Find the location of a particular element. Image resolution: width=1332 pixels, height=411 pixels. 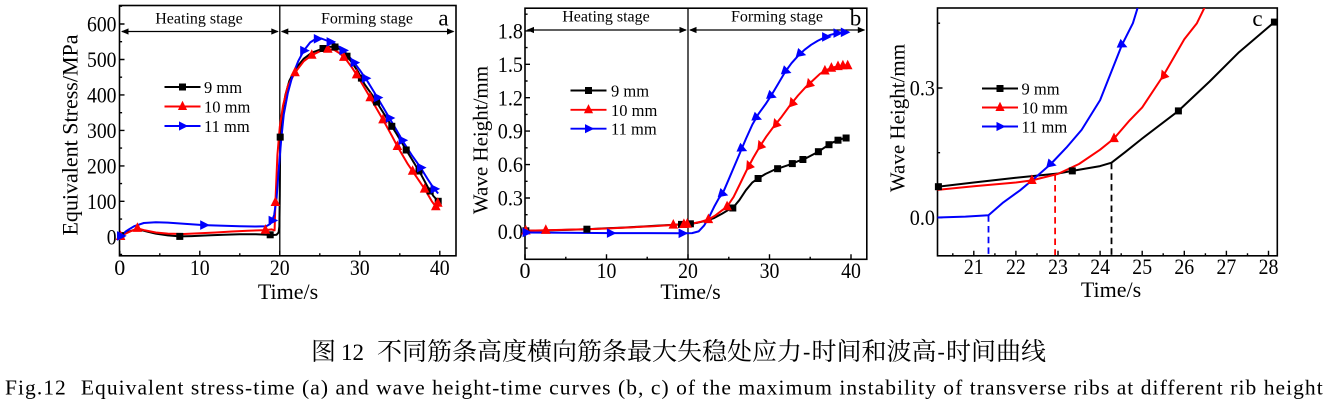

svg-text: 24 is located at coordinates (1100, 266).